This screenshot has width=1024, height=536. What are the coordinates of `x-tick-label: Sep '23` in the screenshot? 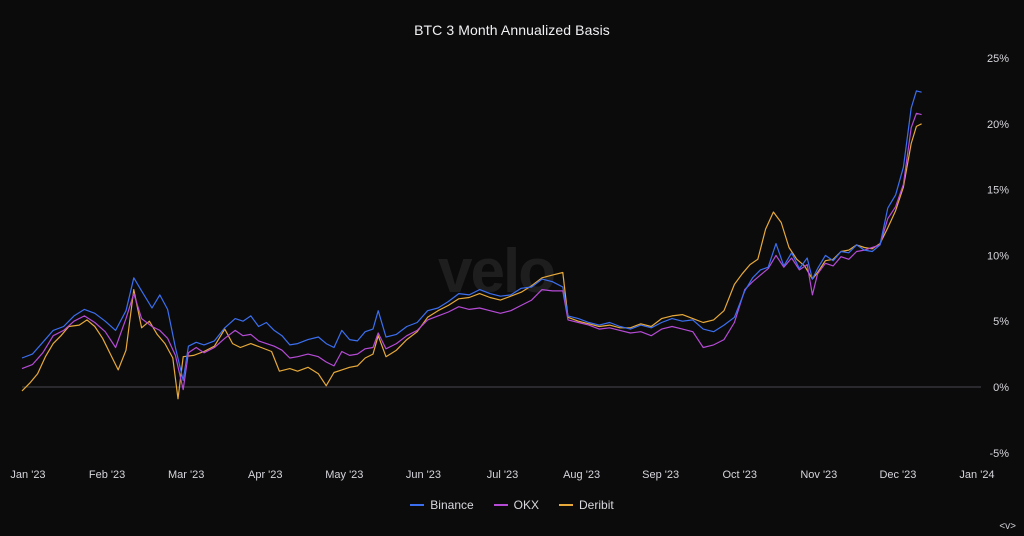 It's located at (660, 475).